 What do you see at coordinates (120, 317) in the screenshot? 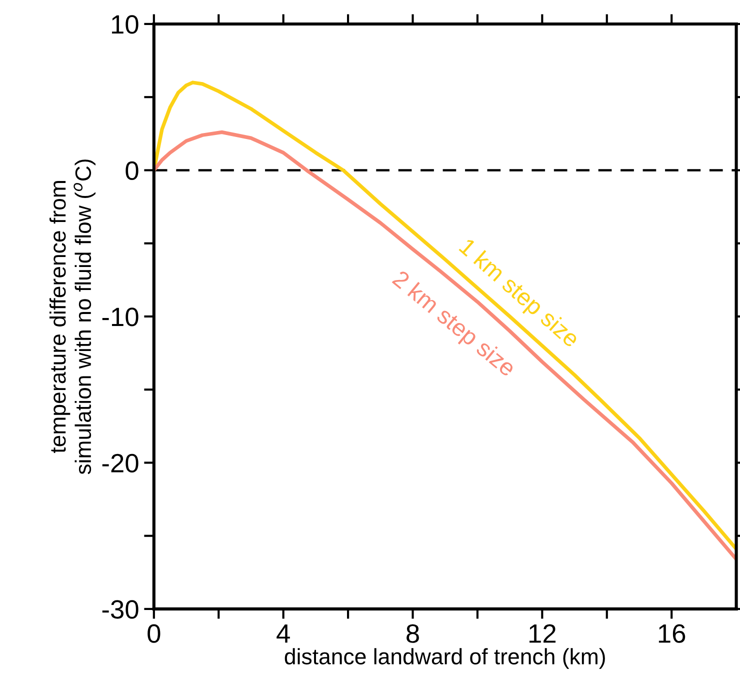
I see `y-tick-label: -10` at bounding box center [120, 317].